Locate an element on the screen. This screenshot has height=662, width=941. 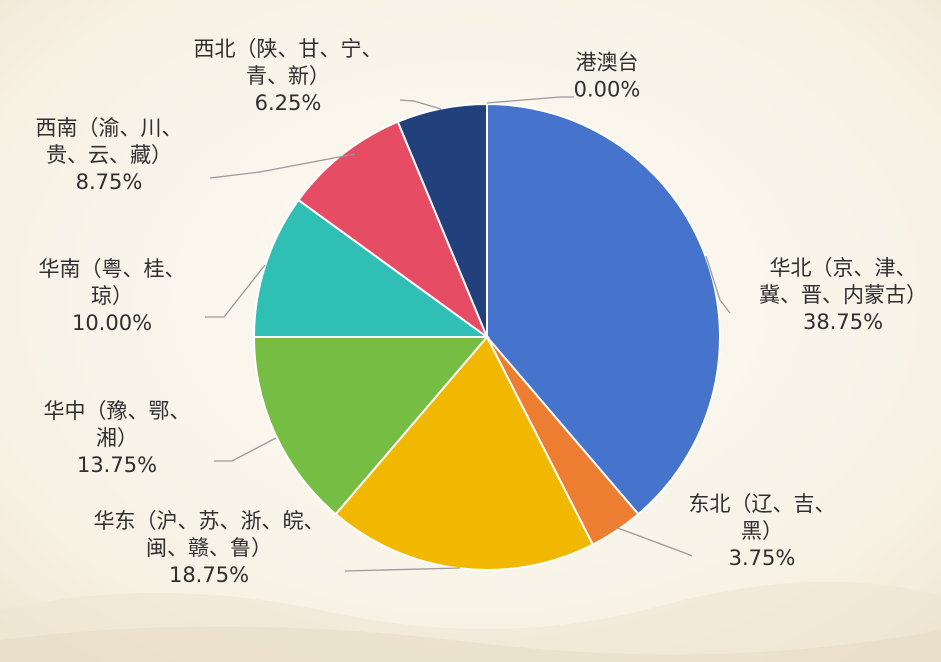
slice-name-label: 华东（沪、苏、浙、皖、 is located at coordinates (209, 521).